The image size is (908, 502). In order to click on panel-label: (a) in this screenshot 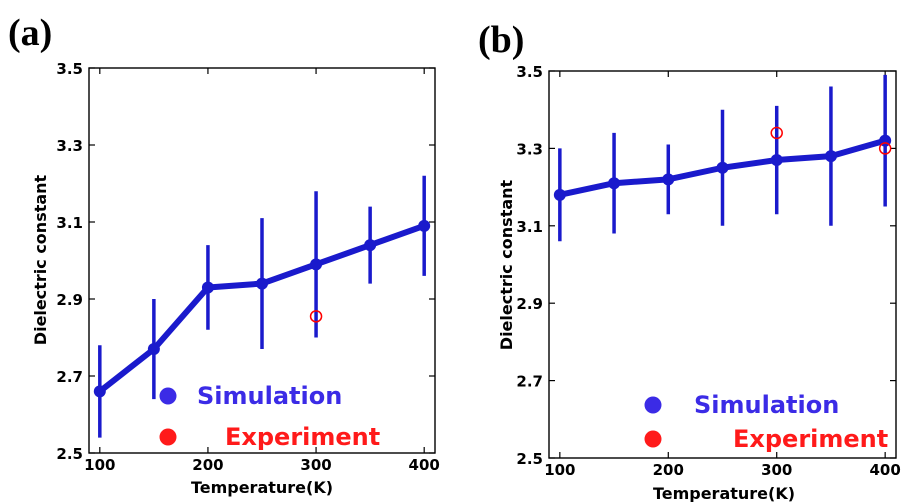, I will do `click(30, 33)`.